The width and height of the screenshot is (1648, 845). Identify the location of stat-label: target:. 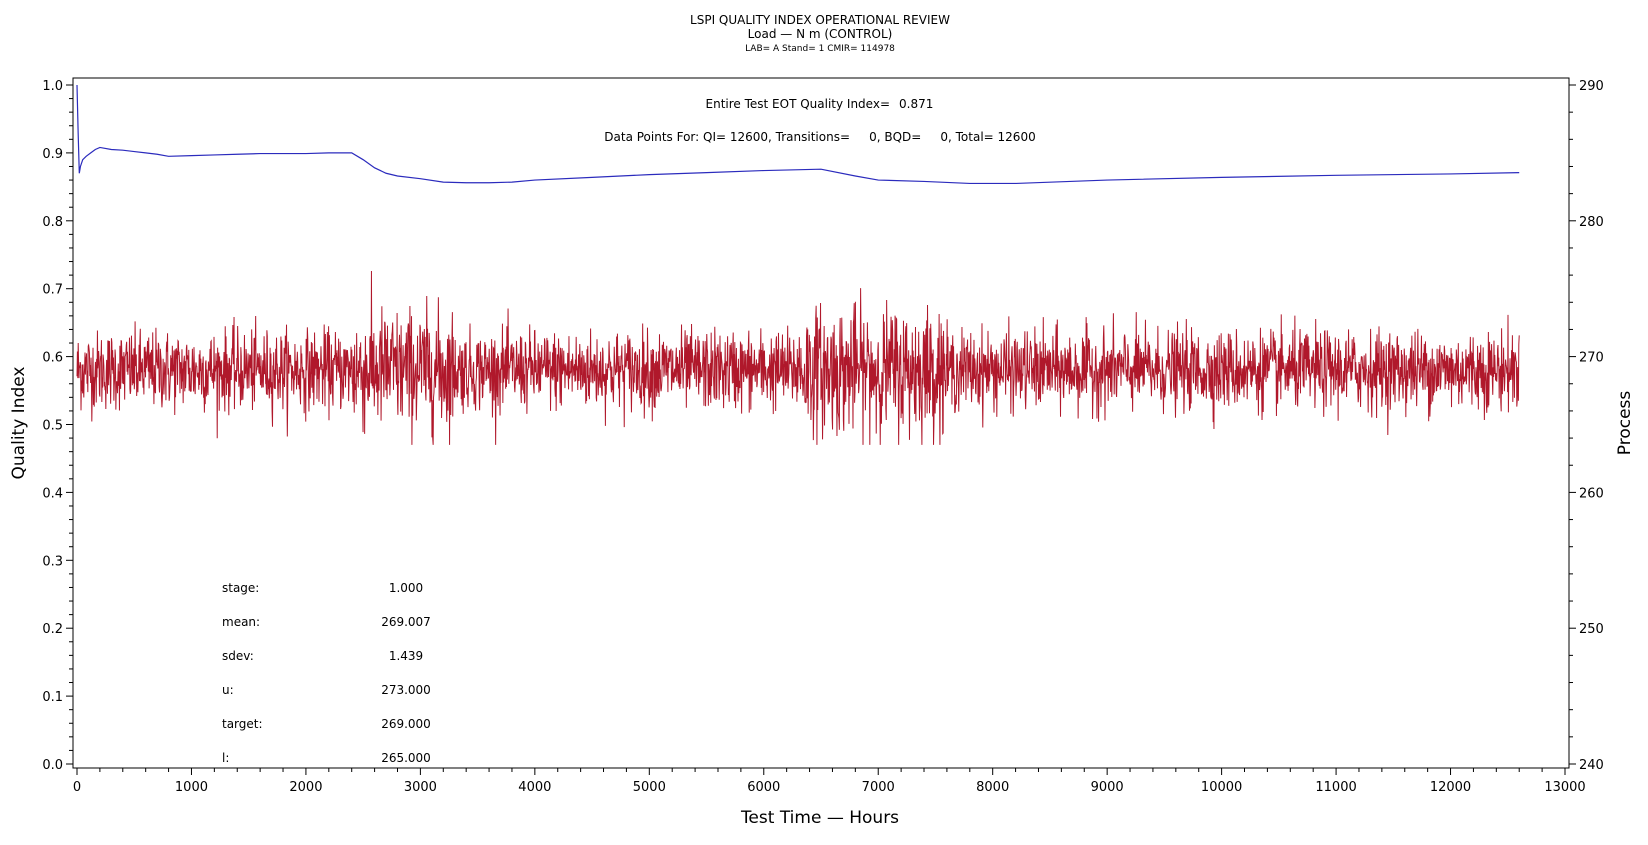
(242, 724).